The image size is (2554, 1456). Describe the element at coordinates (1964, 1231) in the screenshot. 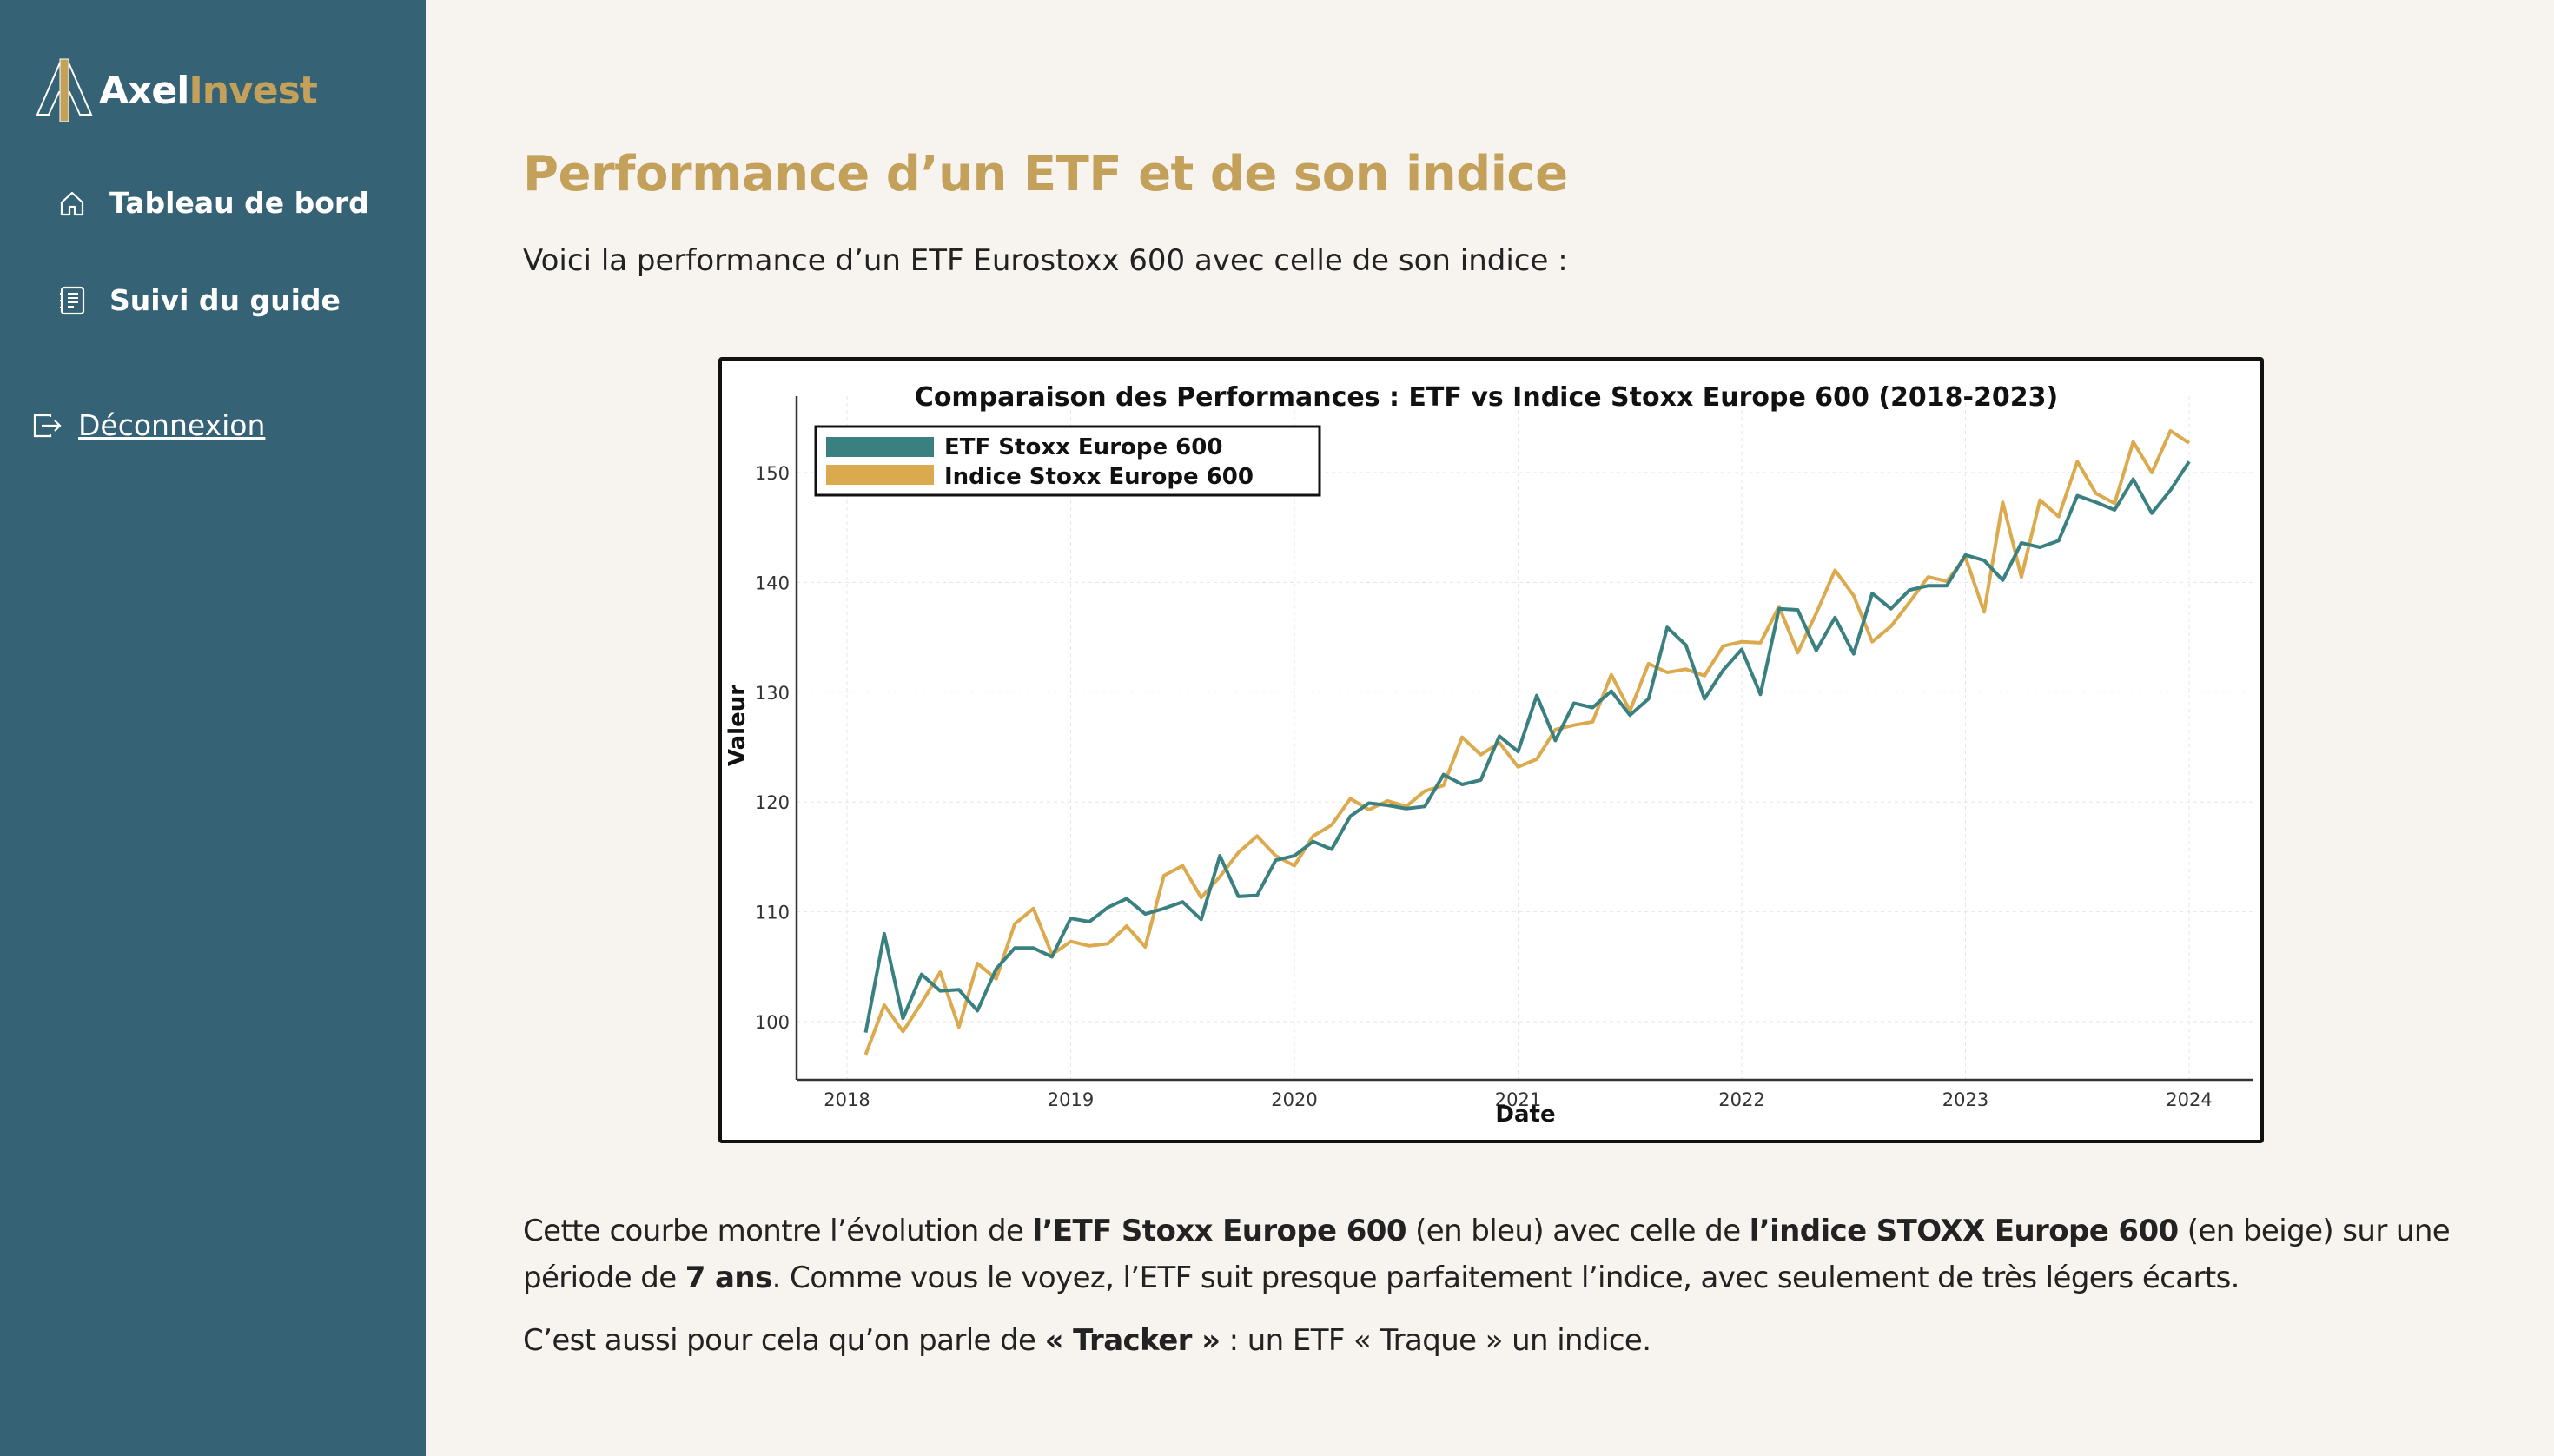

I see `bold-indice: l’indice STOXX Europe 600` at that location.